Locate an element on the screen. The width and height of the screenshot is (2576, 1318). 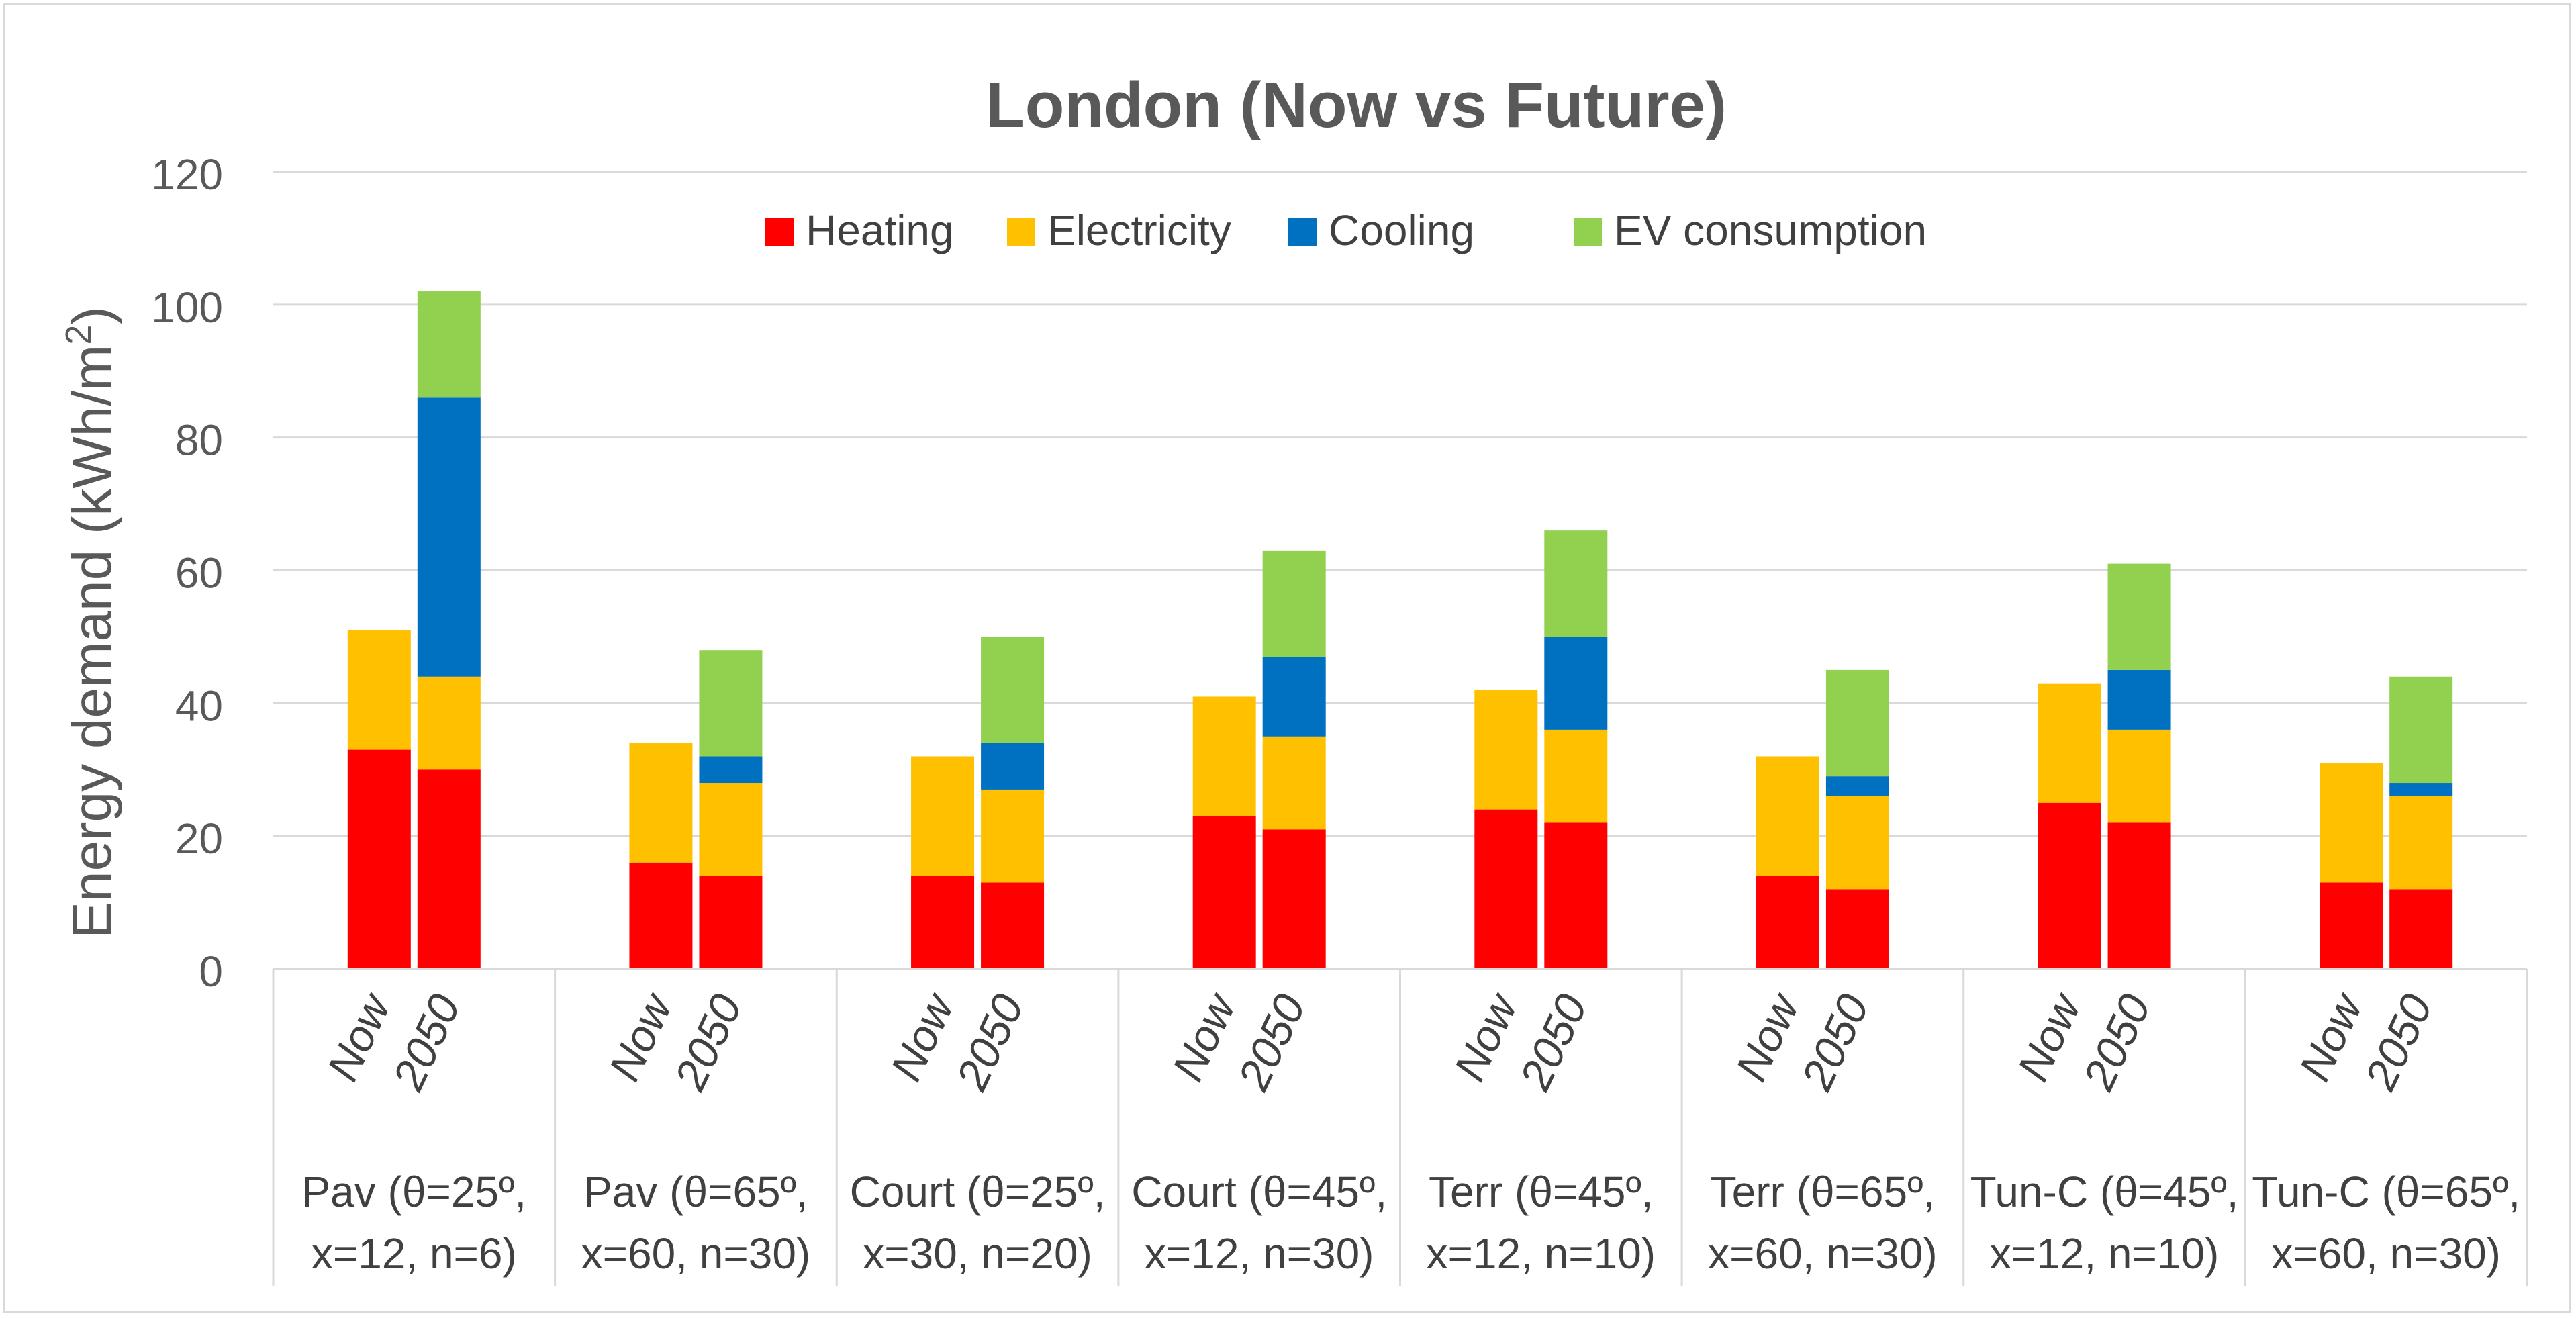
y-axis-ticks: 0 20 40 60 80 100 120 is located at coordinates (187, 573).